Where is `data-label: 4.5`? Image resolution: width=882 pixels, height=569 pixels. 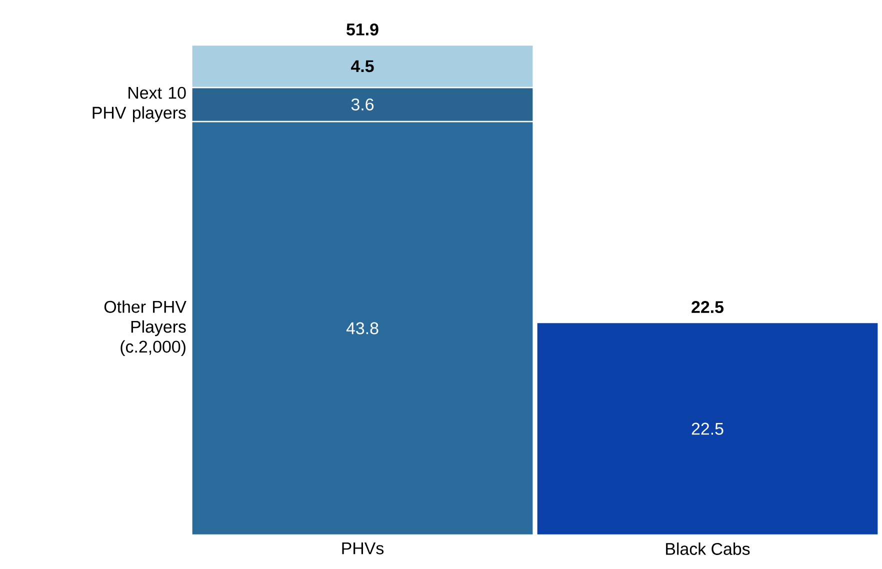 data-label: 4.5 is located at coordinates (362, 66).